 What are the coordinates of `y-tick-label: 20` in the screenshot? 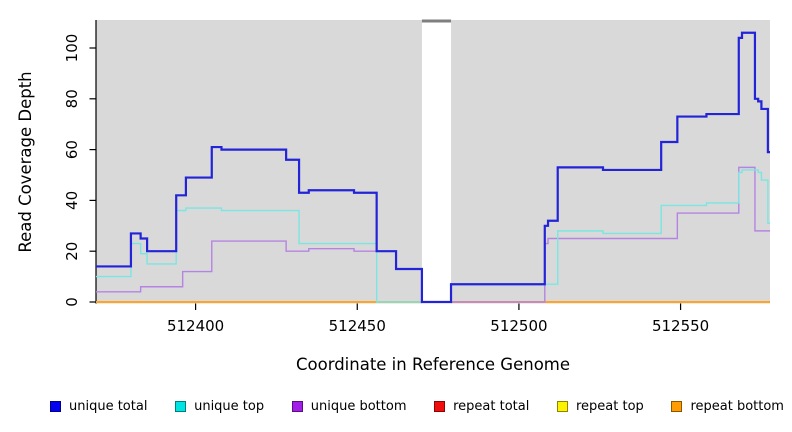 It's located at (72, 251).